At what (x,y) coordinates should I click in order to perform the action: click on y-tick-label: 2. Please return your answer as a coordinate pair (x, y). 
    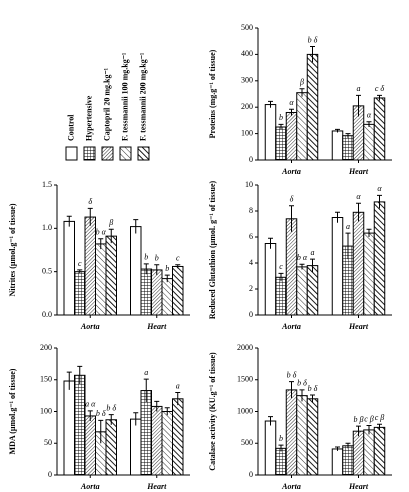
    Looking at the image, I should click on (251, 288).